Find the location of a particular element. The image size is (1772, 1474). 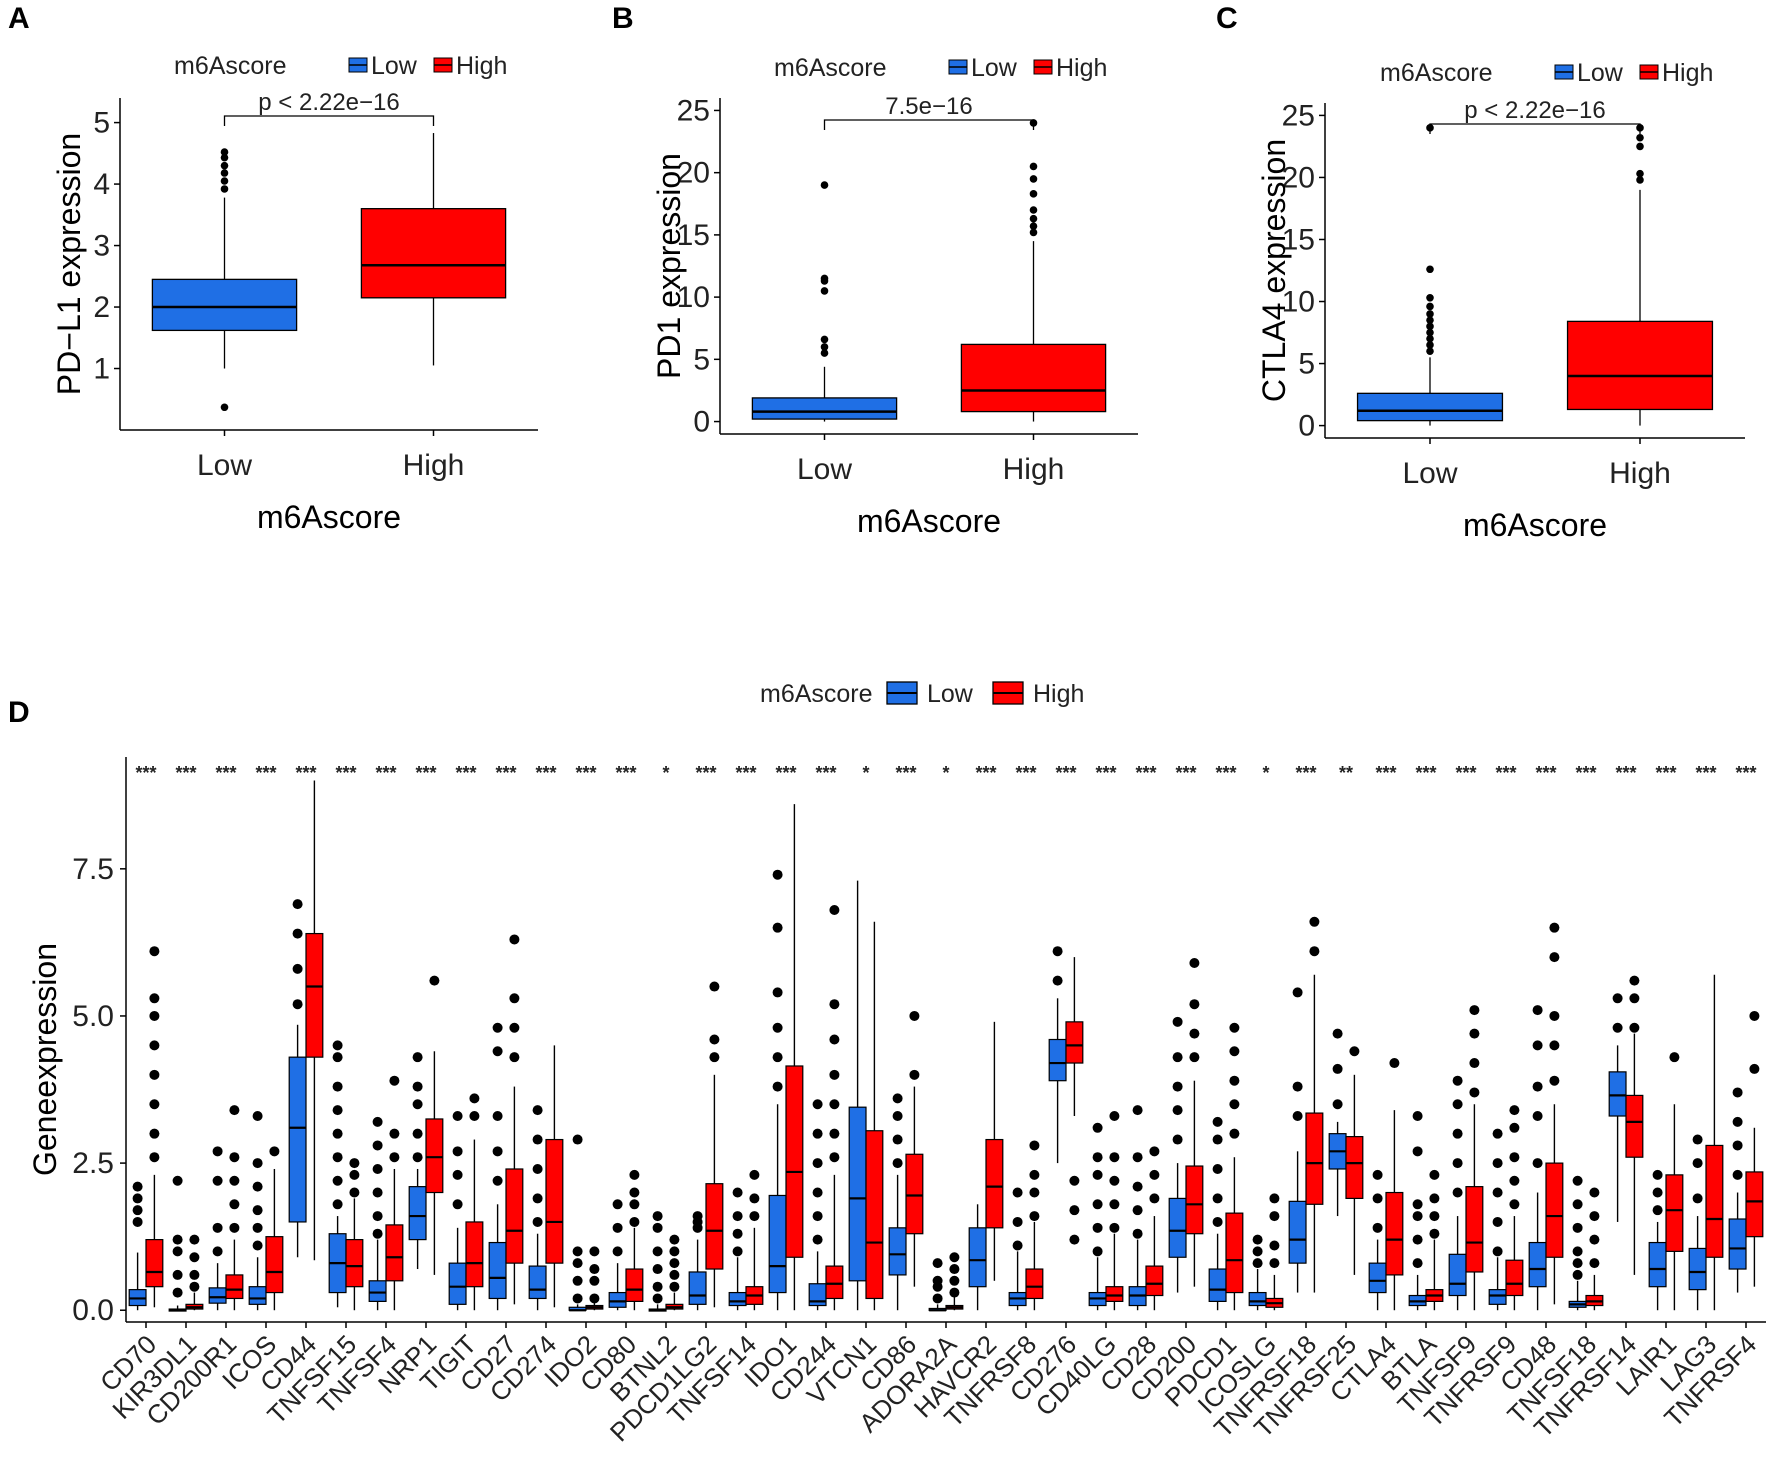

panel-c-outlier-high is located at coordinates (1640, 180).